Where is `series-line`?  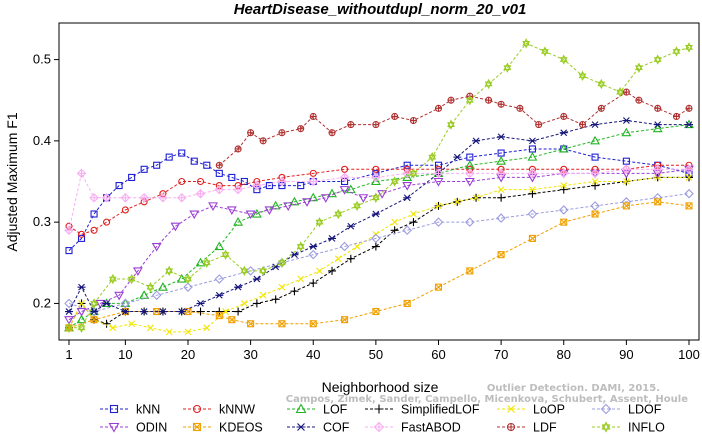
series-line is located at coordinates (378, 199).